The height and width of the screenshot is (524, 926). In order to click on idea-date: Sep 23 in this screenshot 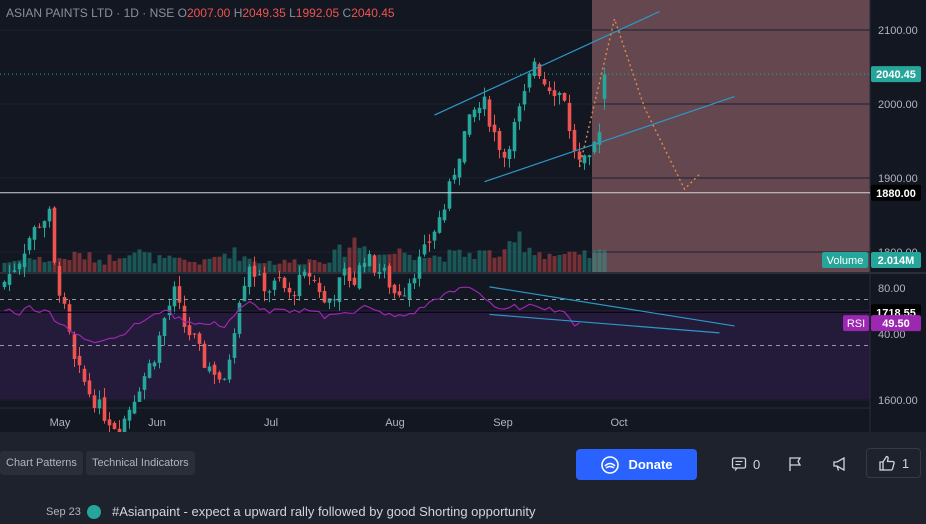, I will do `click(63, 511)`.